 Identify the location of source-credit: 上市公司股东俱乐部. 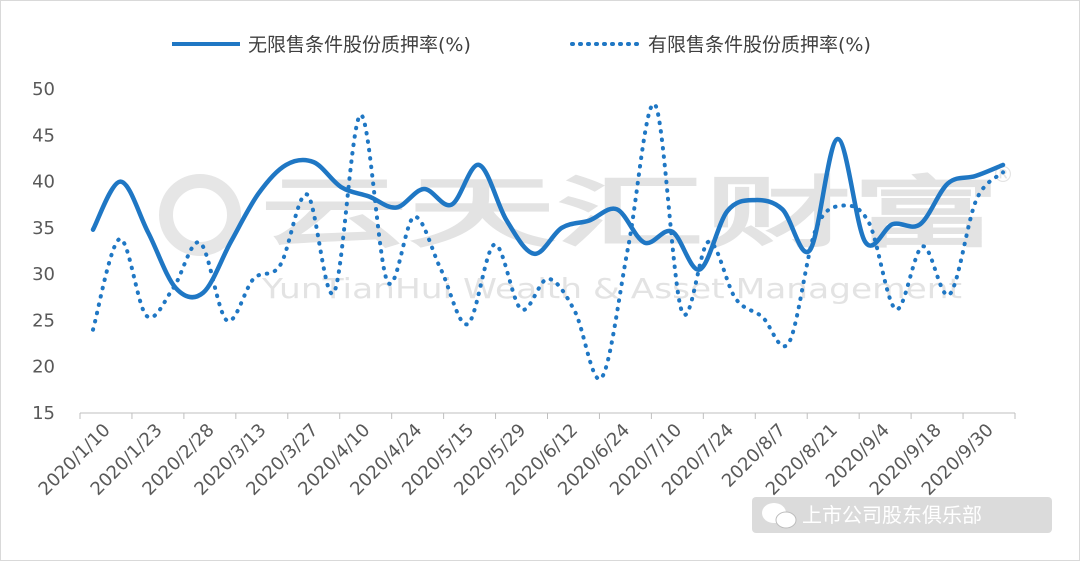
(902, 515).